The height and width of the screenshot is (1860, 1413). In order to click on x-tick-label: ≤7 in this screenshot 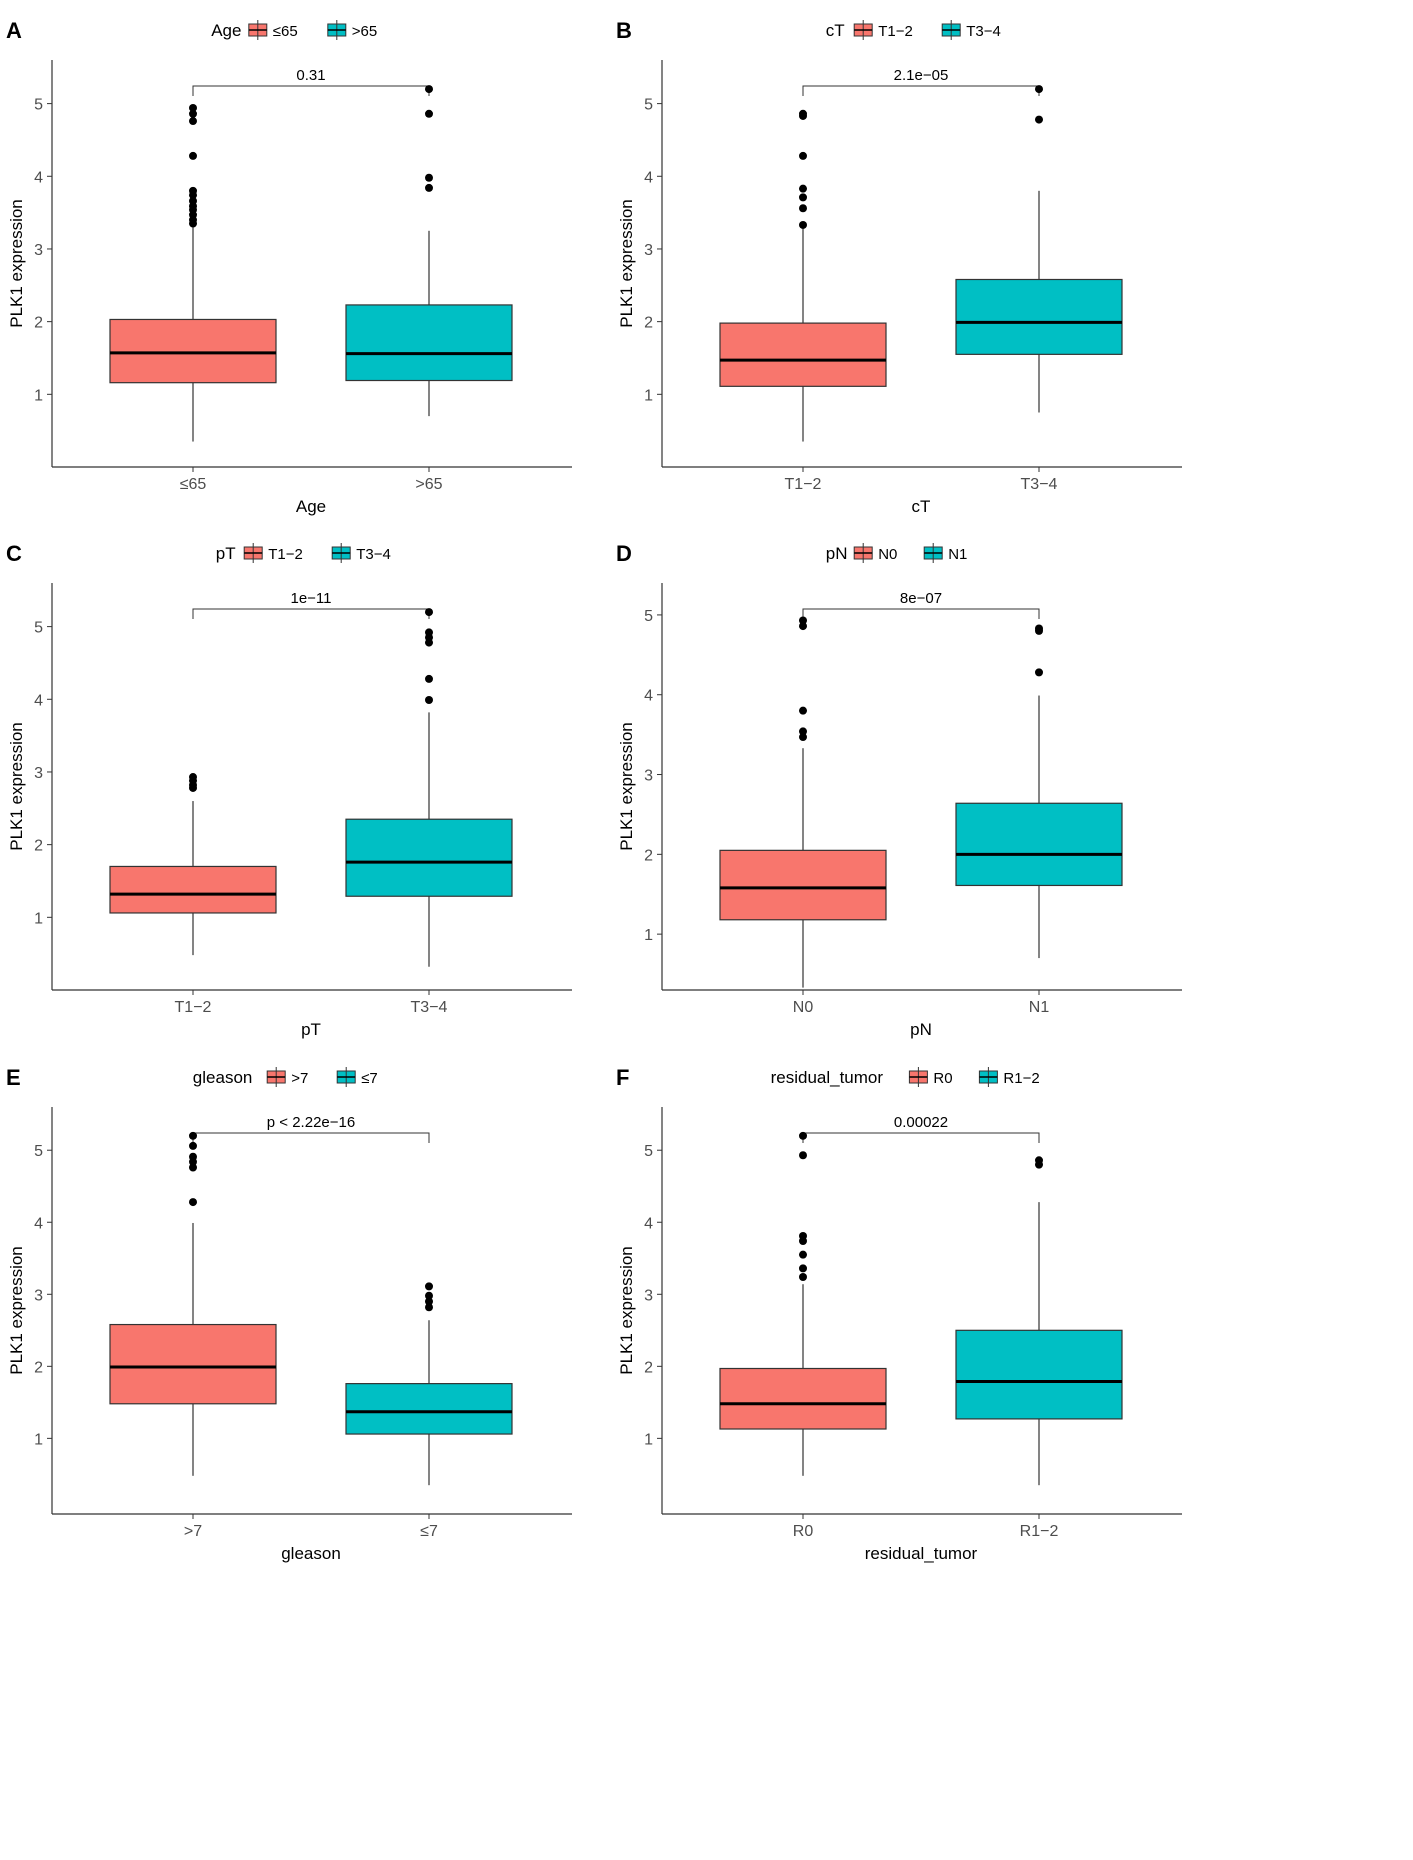, I will do `click(429, 1531)`.